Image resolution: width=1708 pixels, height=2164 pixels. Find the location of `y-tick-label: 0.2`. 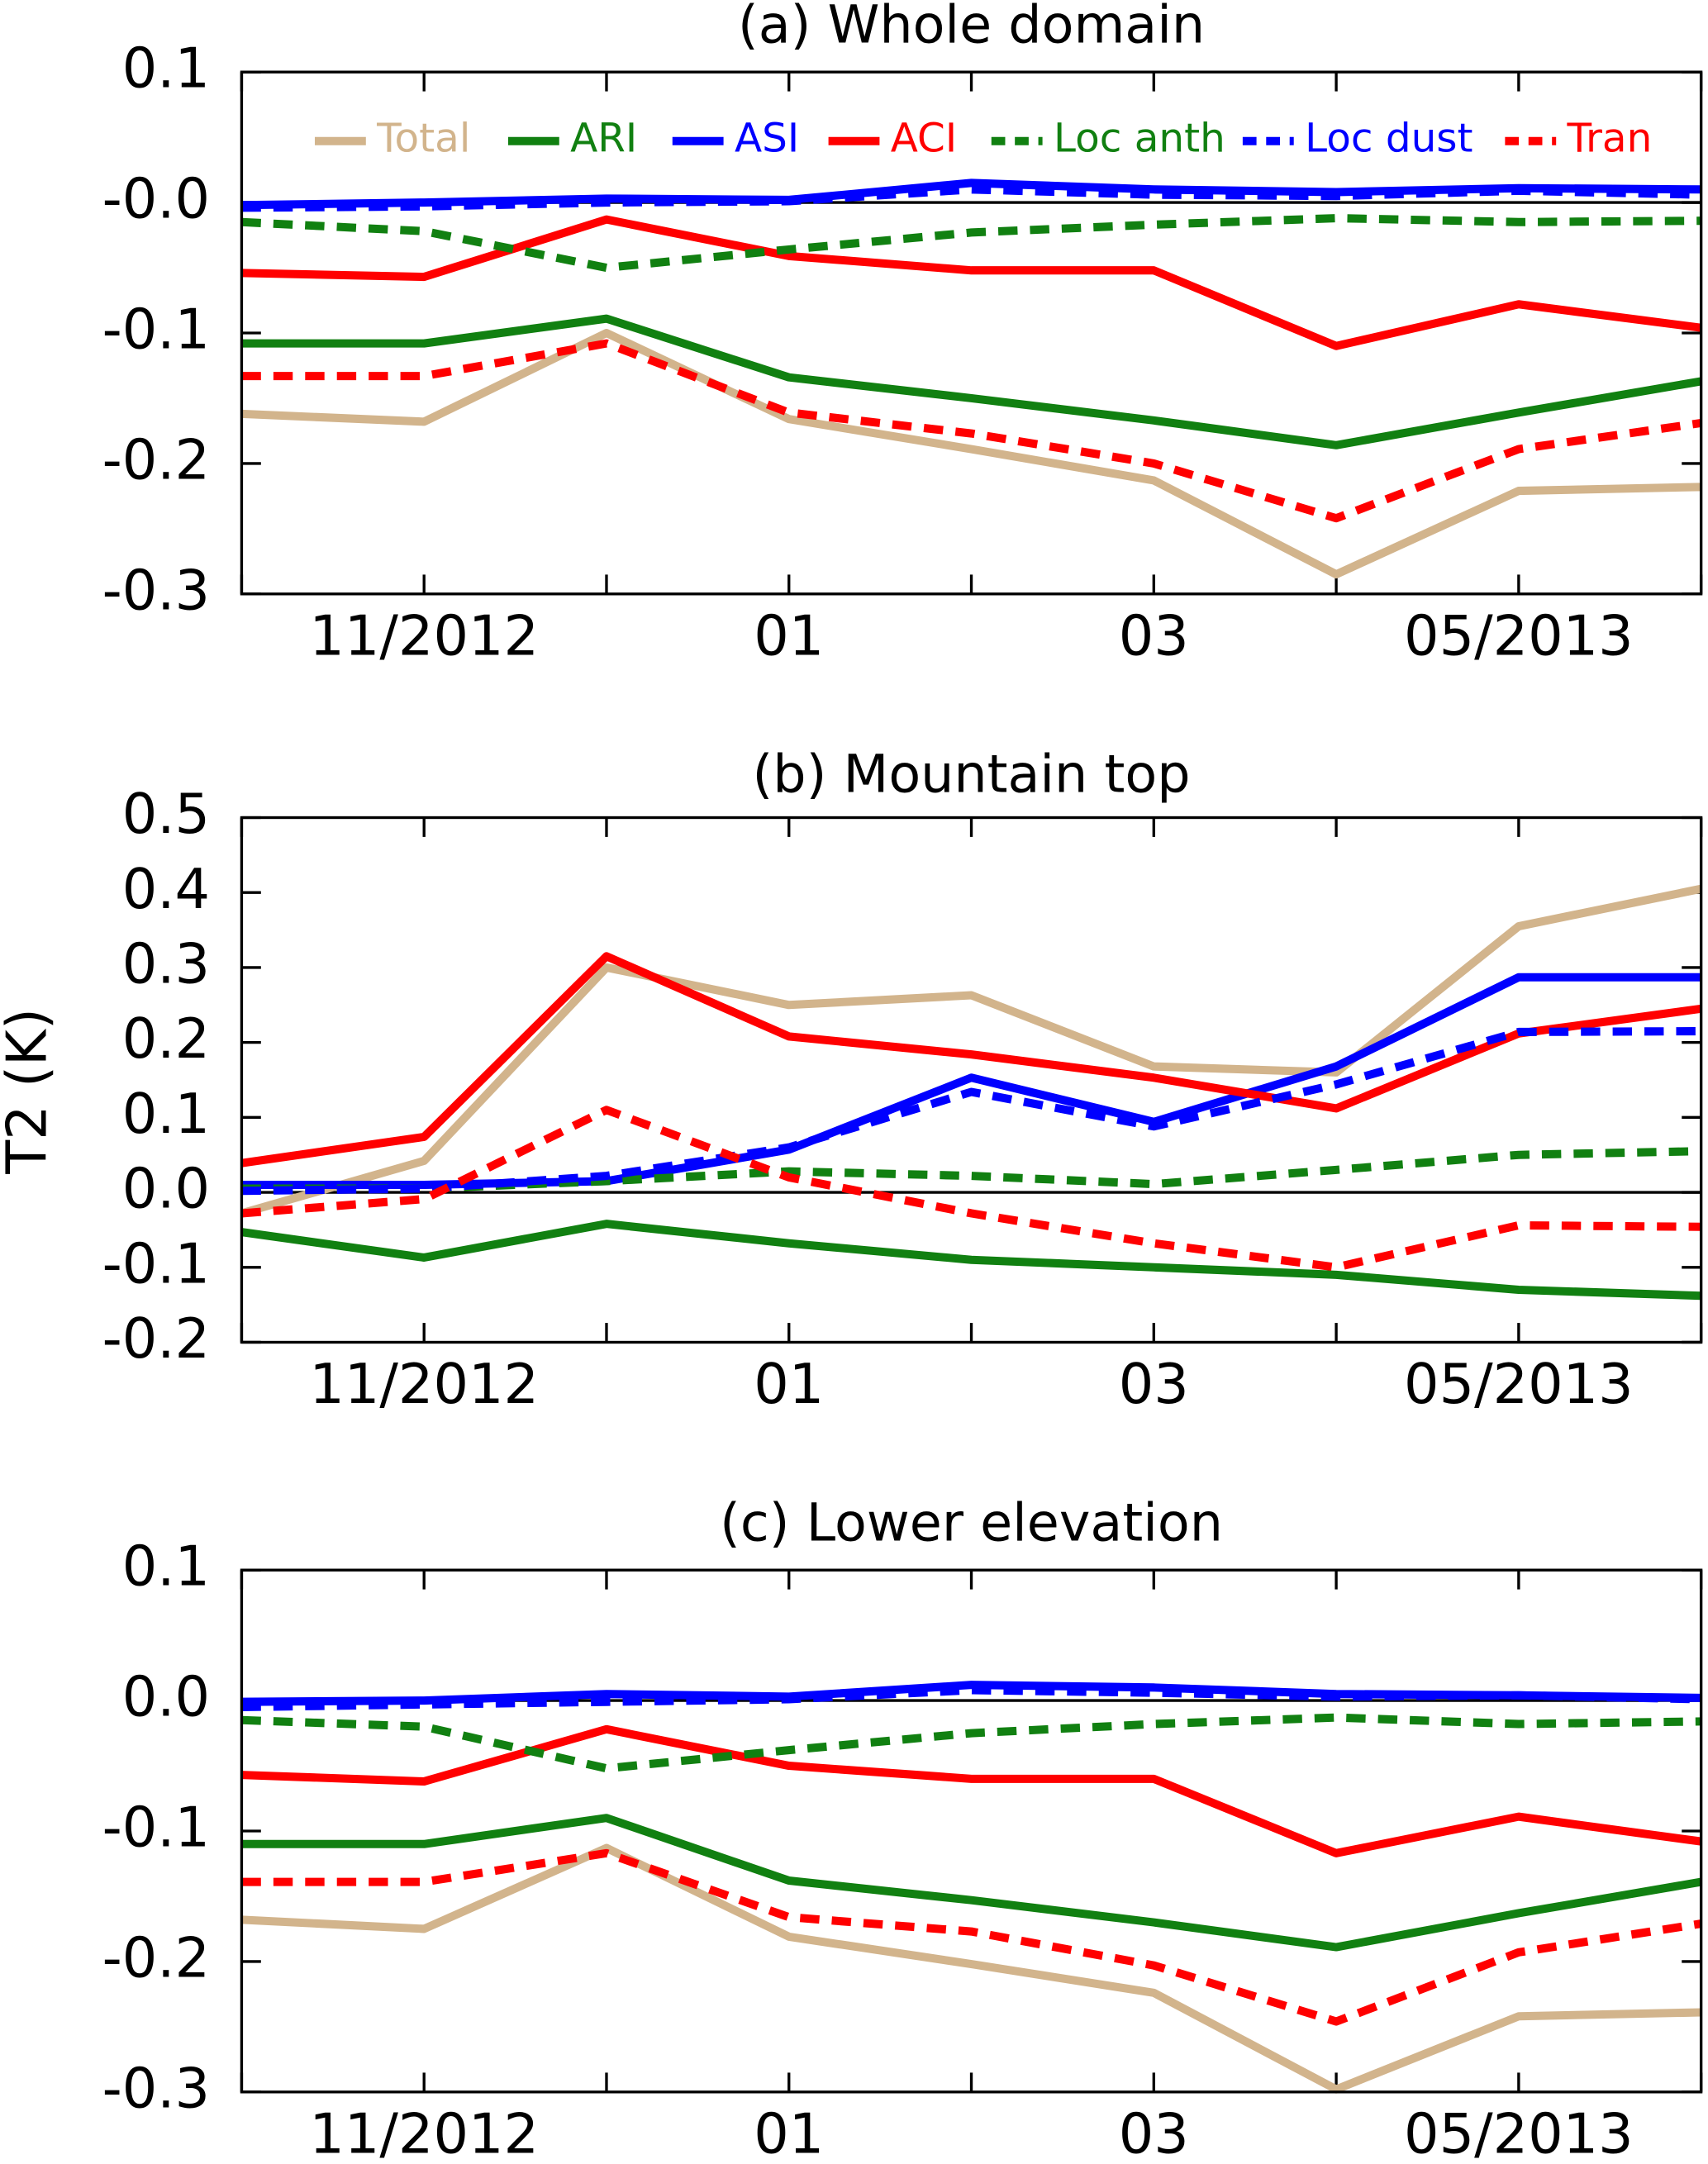

y-tick-label: 0.2 is located at coordinates (166, 1038).